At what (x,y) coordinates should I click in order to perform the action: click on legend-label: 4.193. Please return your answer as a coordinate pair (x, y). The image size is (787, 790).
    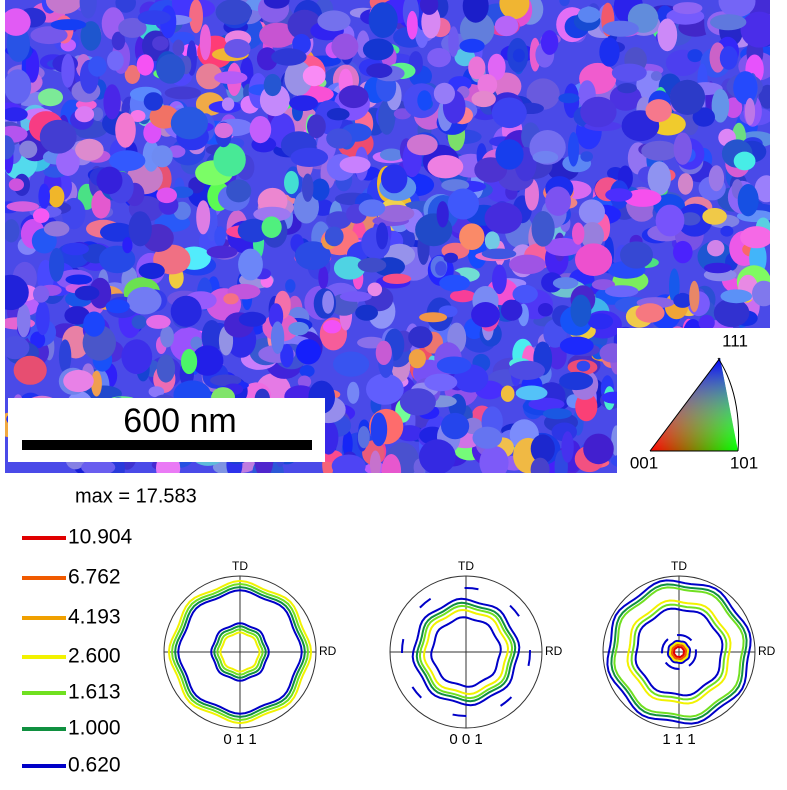
    Looking at the image, I should click on (94, 617).